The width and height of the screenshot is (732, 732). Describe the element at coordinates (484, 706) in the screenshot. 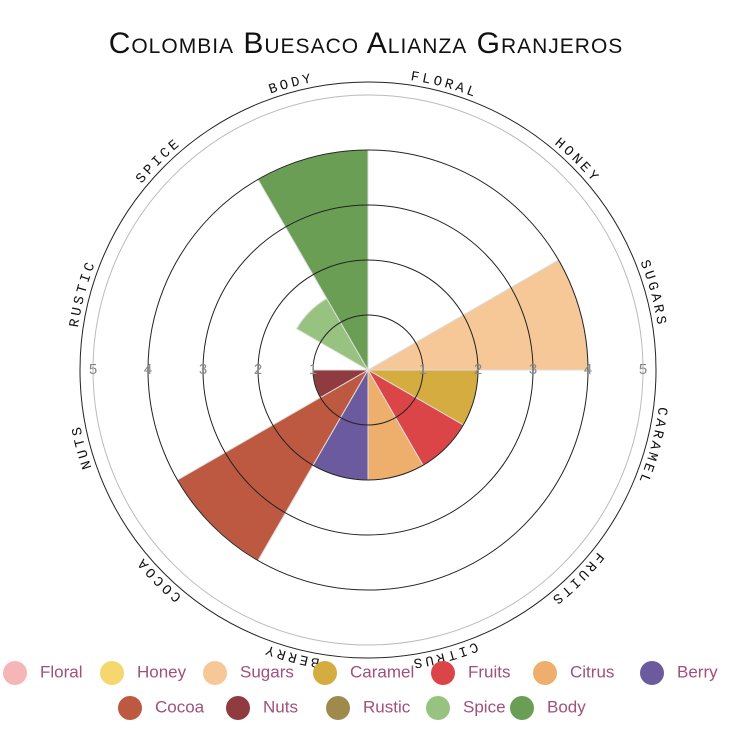

I see `legend-label: Spice` at that location.